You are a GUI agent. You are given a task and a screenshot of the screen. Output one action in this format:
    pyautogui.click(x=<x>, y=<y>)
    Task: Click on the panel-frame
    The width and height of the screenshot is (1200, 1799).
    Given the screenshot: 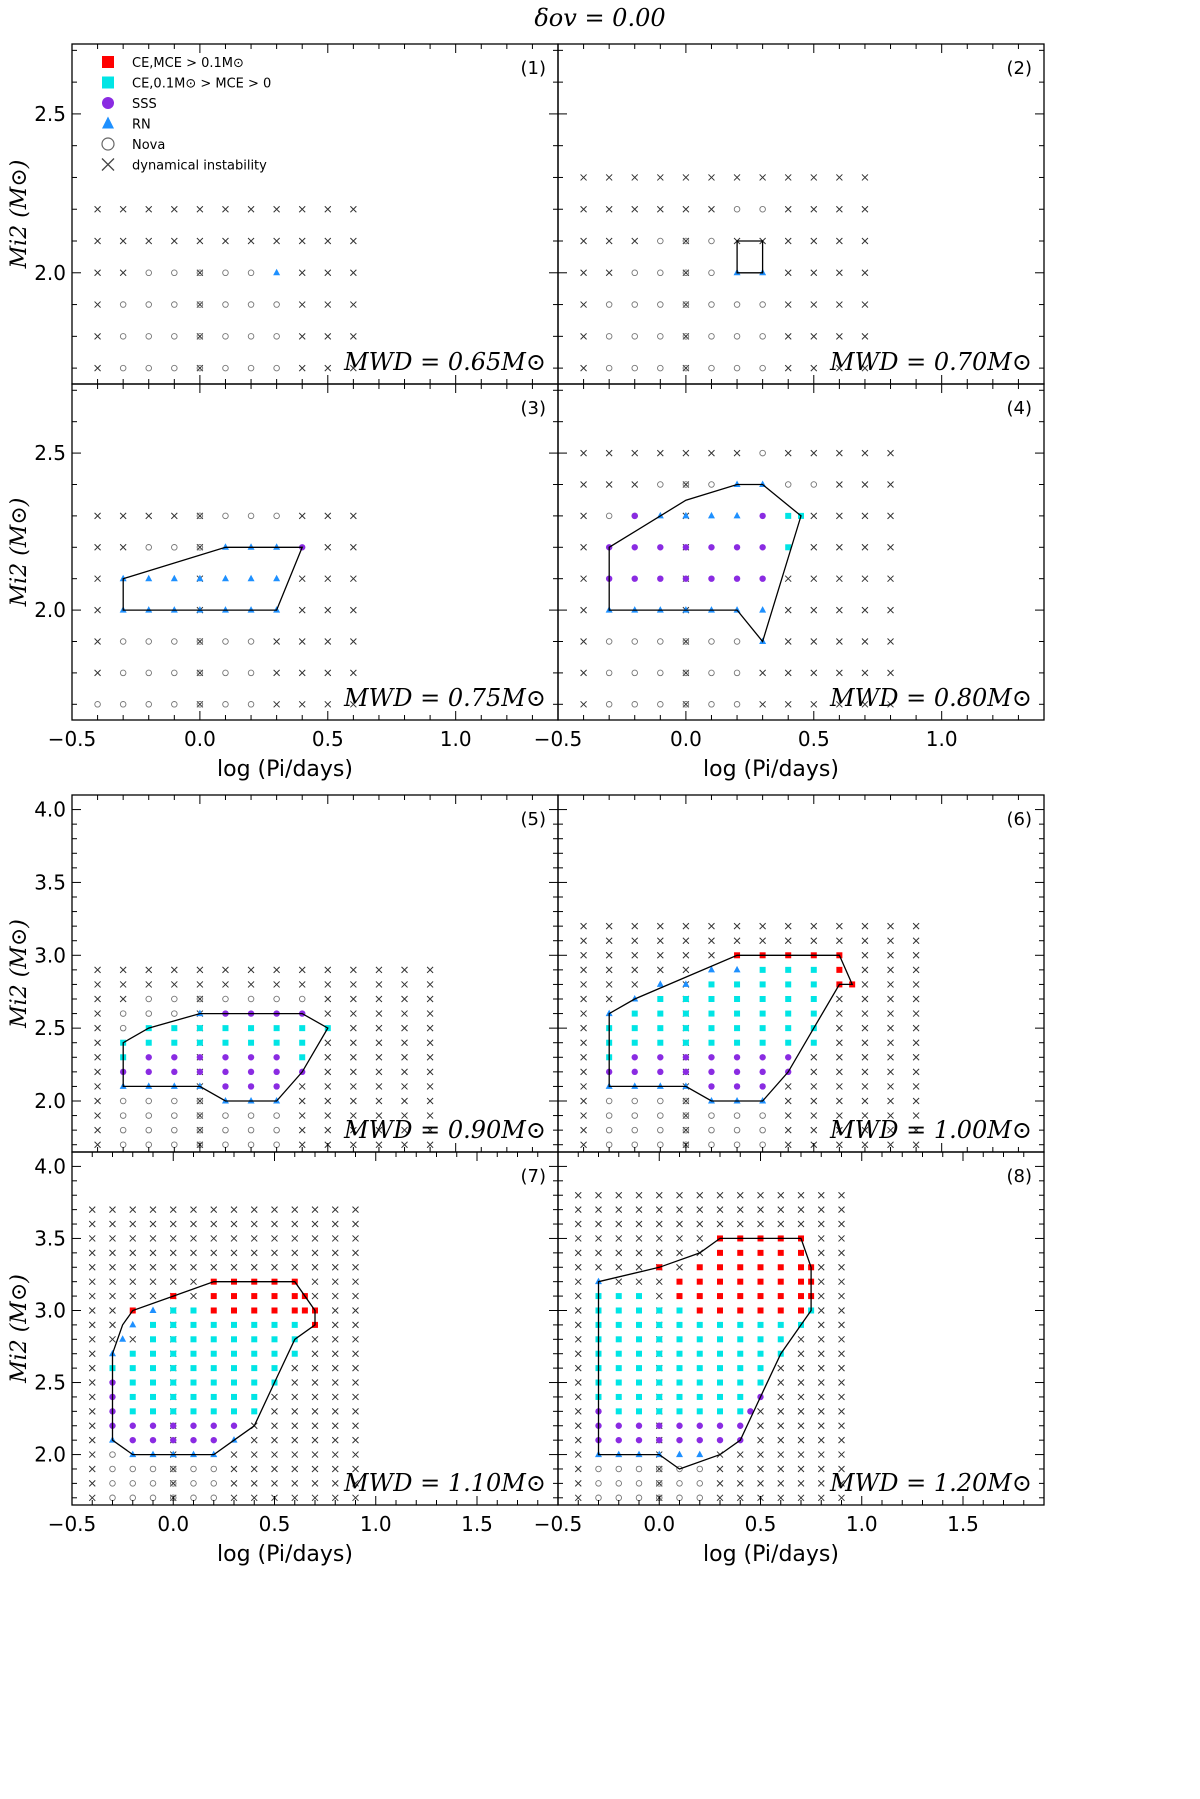 What is the action you would take?
    pyautogui.click(x=315, y=973)
    